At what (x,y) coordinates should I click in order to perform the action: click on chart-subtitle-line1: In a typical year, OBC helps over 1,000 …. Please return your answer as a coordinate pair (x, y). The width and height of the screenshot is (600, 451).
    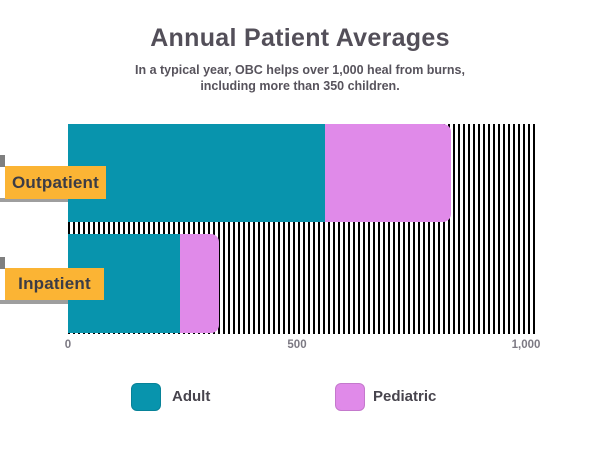
    Looking at the image, I should click on (300, 70).